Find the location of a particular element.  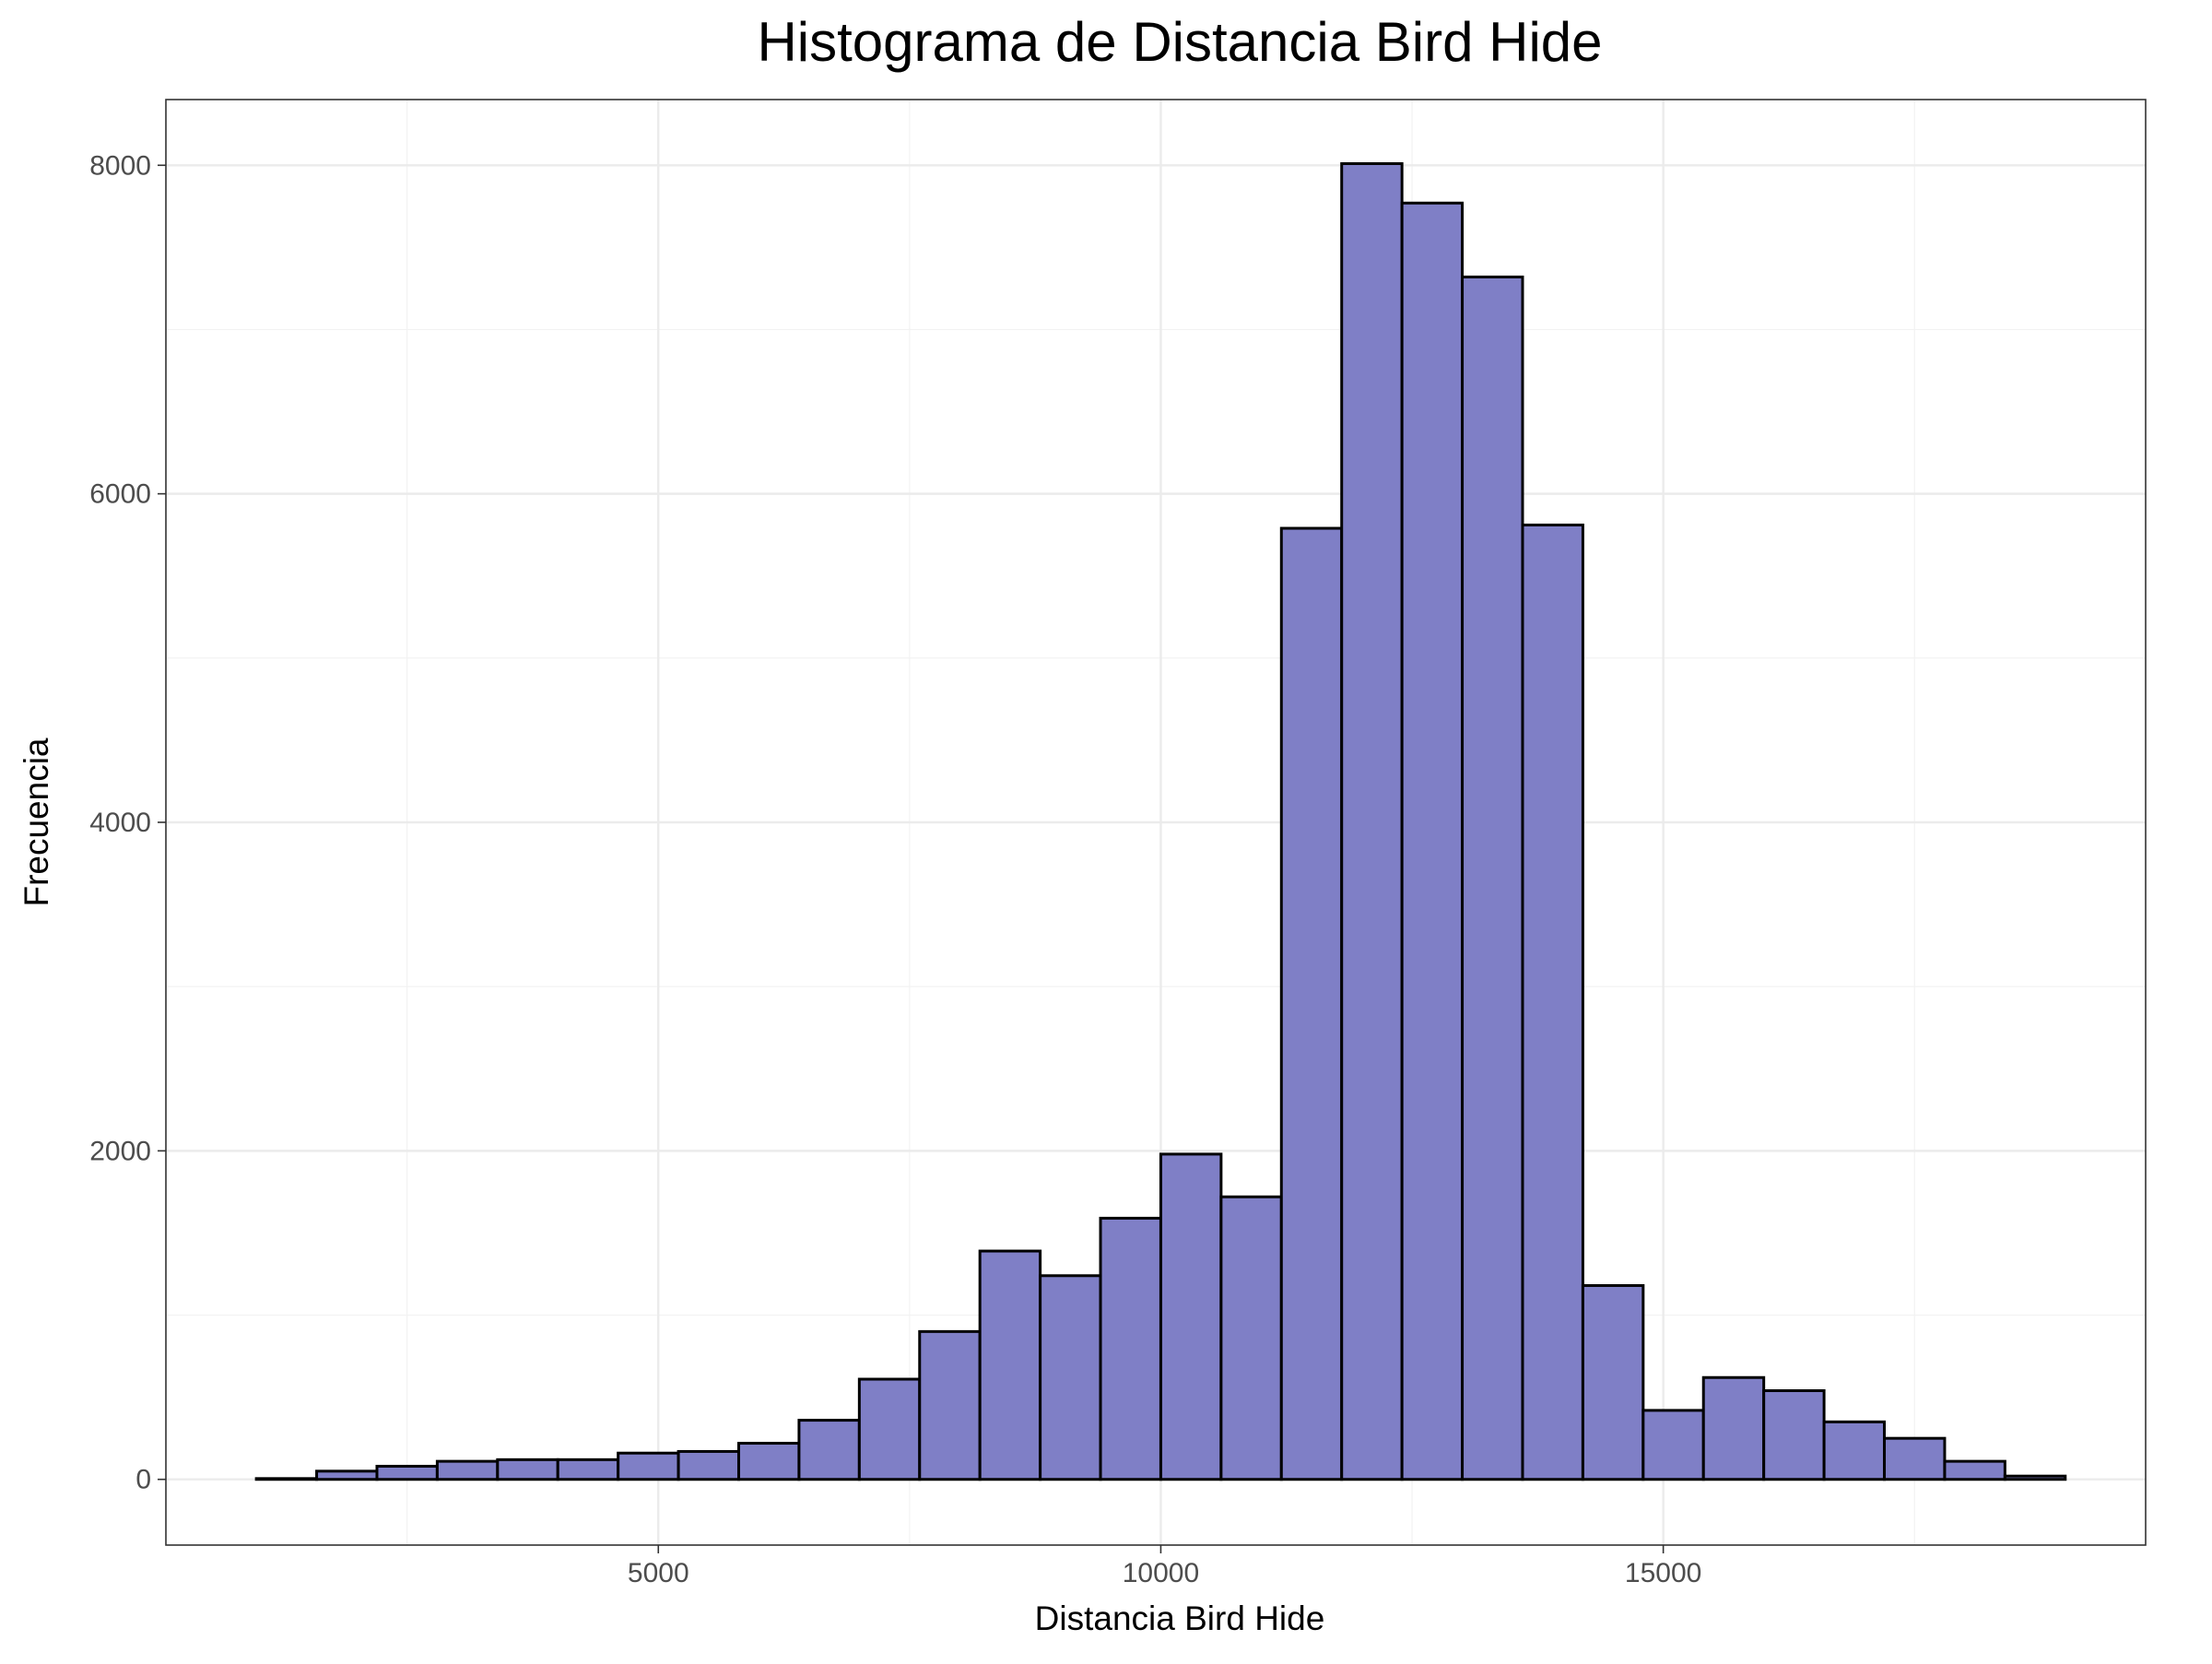

x-tick-label: 15000 is located at coordinates (1663, 1573).